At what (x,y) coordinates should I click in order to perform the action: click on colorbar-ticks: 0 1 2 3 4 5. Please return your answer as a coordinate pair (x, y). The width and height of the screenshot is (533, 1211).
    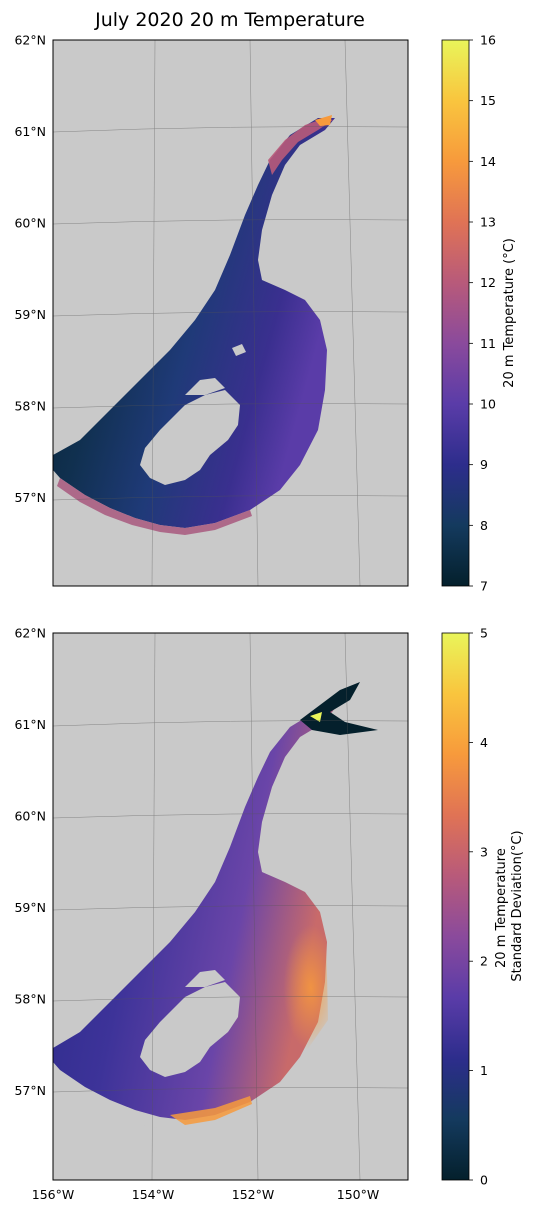
    Looking at the image, I should click on (478, 907).